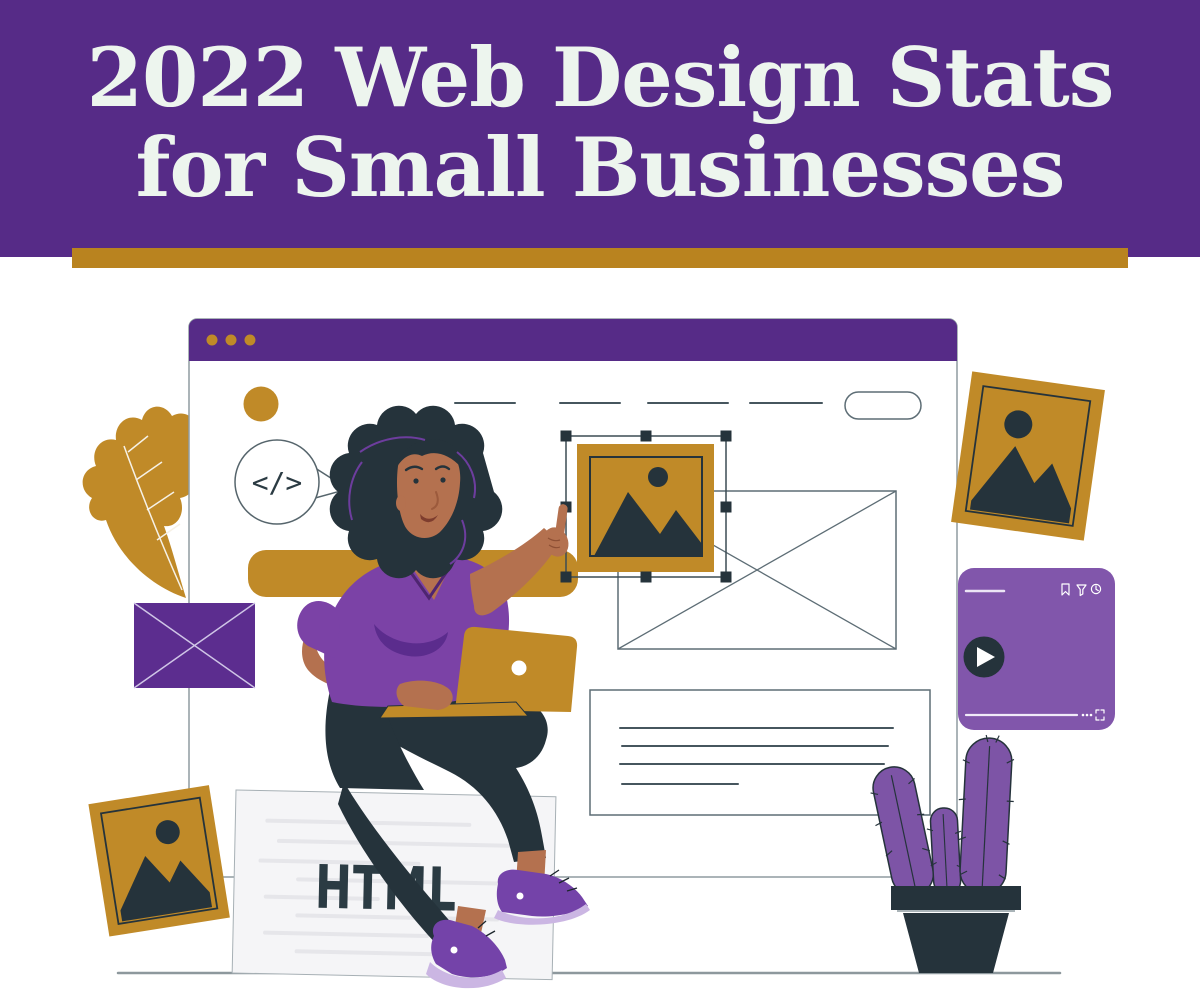 The width and height of the screenshot is (1200, 992). I want to click on raised-arm, so click(515, 572).